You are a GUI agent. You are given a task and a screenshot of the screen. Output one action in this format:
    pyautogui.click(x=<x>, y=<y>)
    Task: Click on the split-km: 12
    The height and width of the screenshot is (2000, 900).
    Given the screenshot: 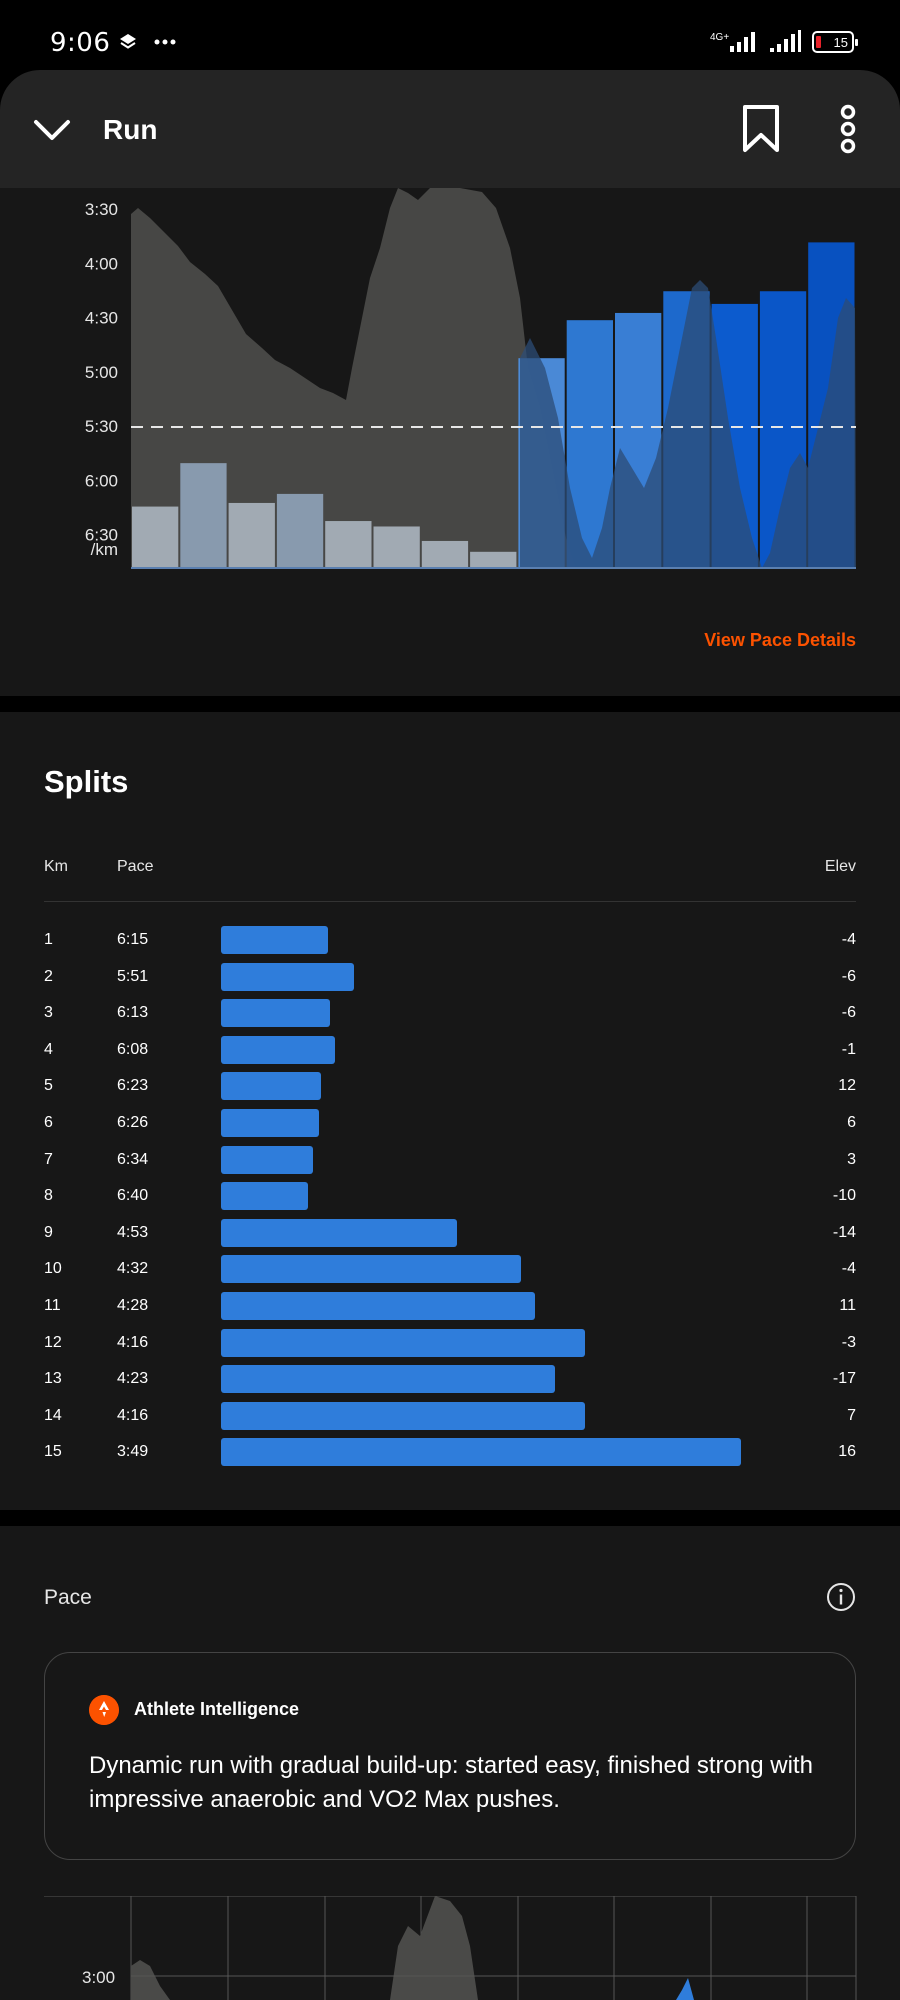 What is the action you would take?
    pyautogui.click(x=53, y=1342)
    